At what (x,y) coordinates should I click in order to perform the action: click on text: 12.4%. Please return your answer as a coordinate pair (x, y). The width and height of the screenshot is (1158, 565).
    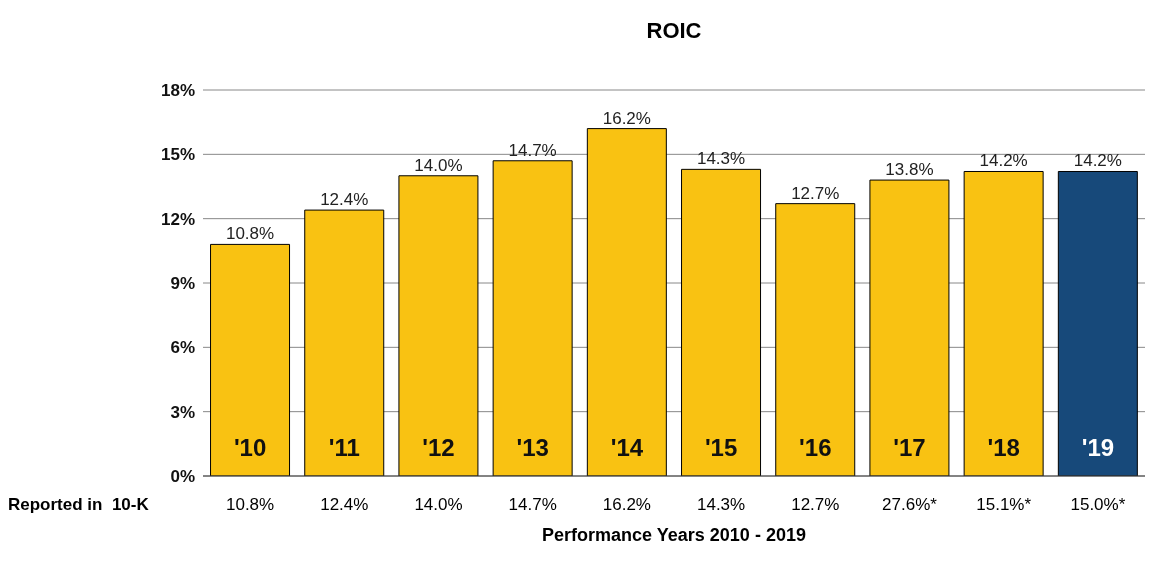
    Looking at the image, I should click on (344, 505).